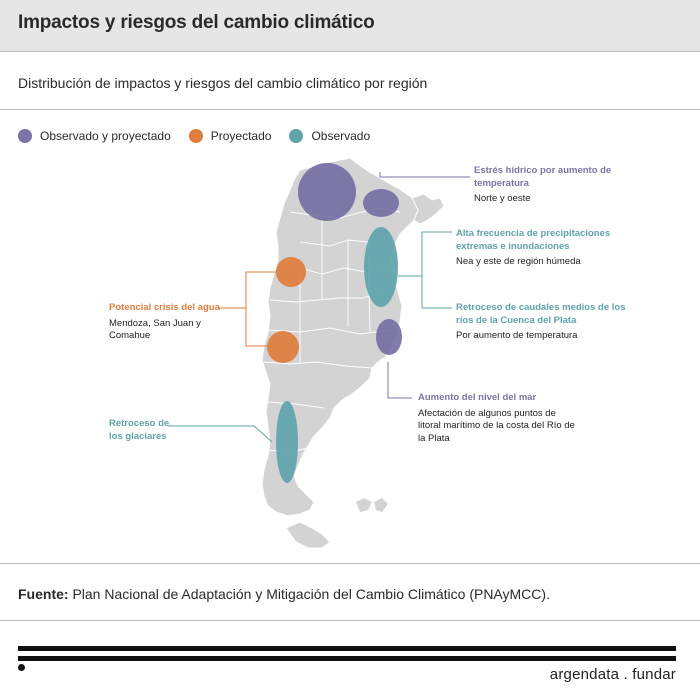 The height and width of the screenshot is (700, 700). I want to click on leader-line-agua-bracket, so click(260, 309).